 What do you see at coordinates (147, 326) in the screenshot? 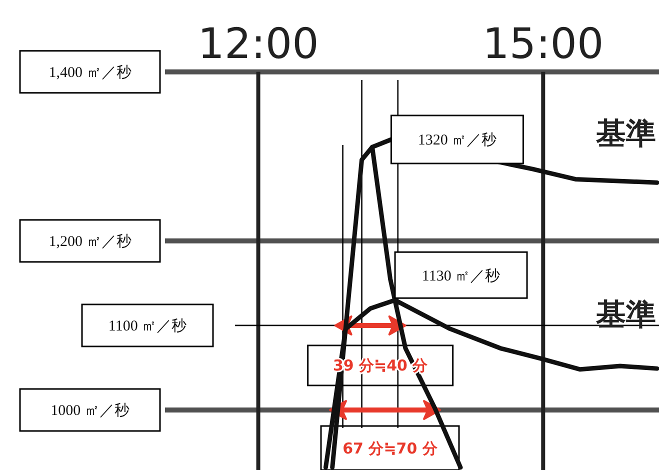
I see `ref-line-label: 1100 ㎡／秒` at bounding box center [147, 326].